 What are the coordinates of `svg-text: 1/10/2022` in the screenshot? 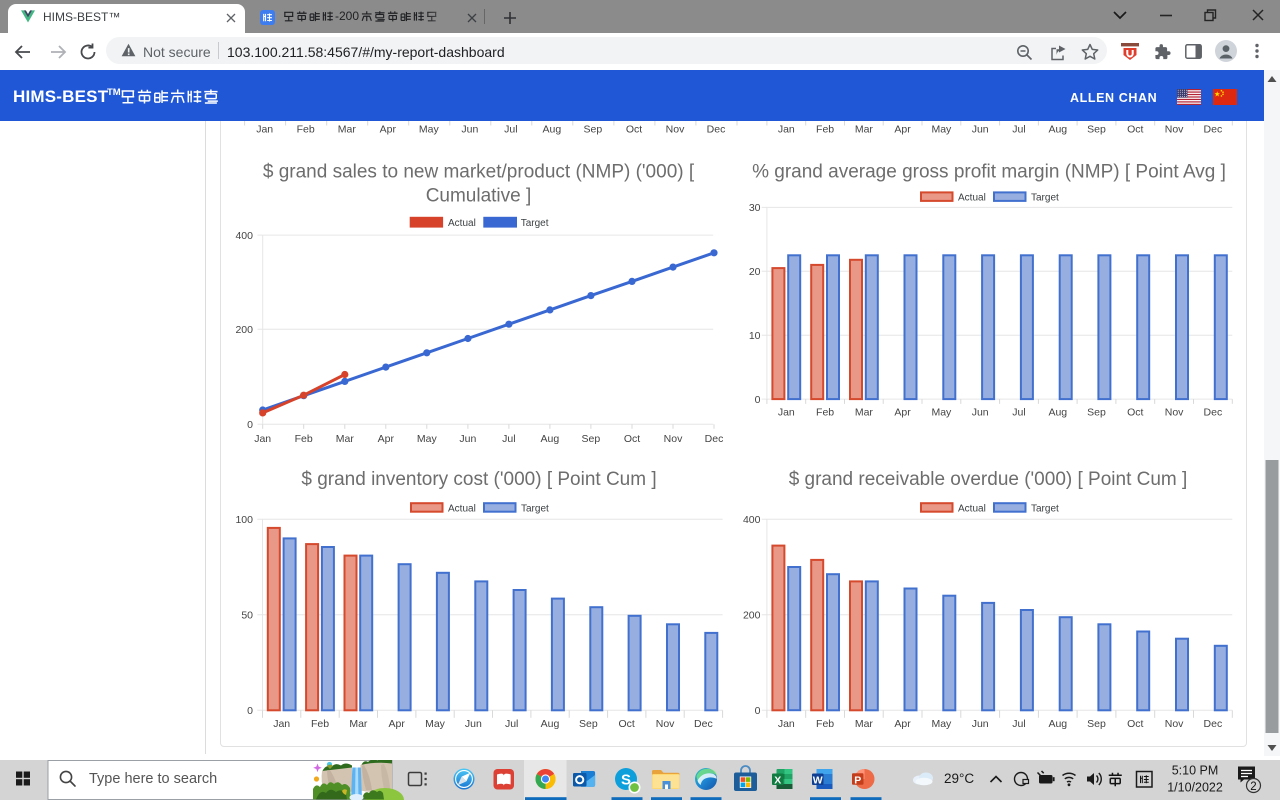 It's located at (1195, 788).